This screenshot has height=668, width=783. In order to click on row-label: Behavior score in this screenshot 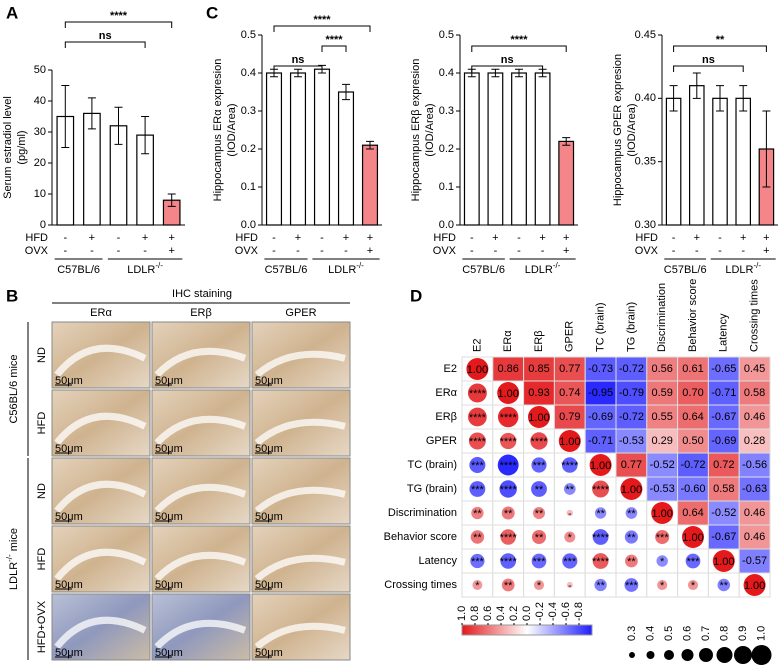, I will do `click(420, 537)`.